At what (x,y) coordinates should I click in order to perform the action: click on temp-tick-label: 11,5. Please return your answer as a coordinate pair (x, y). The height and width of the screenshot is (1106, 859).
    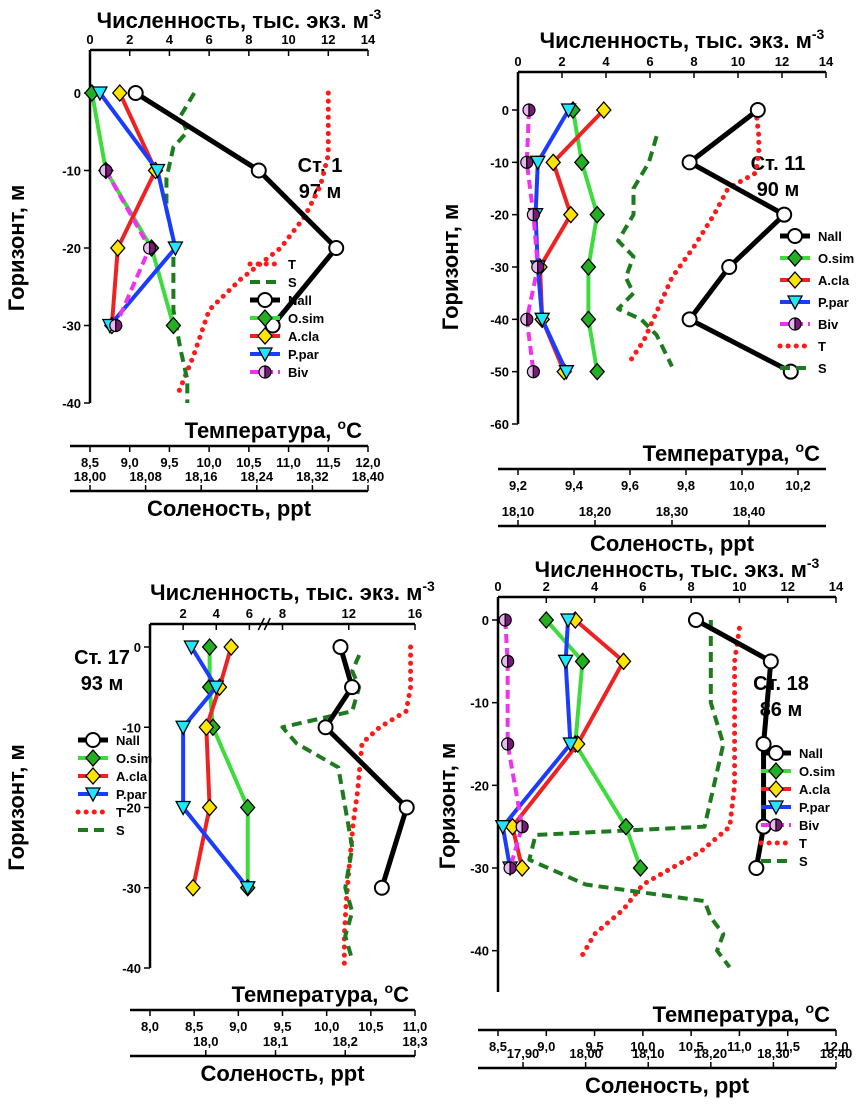
    Looking at the image, I should click on (328, 462).